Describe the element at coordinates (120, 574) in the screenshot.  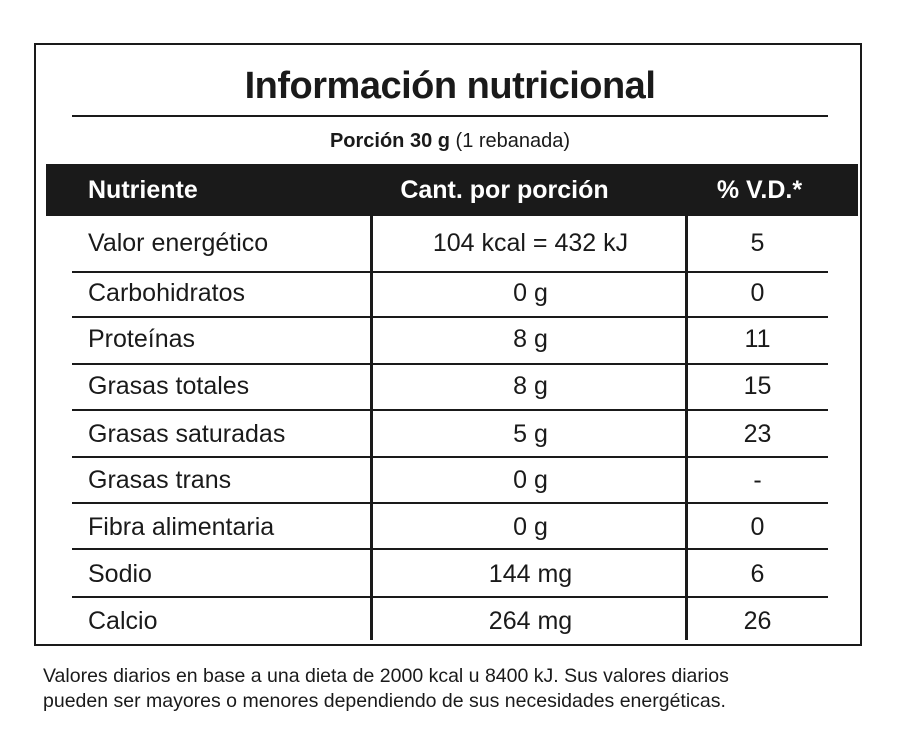
I see `nutrient-name: Sodio` at that location.